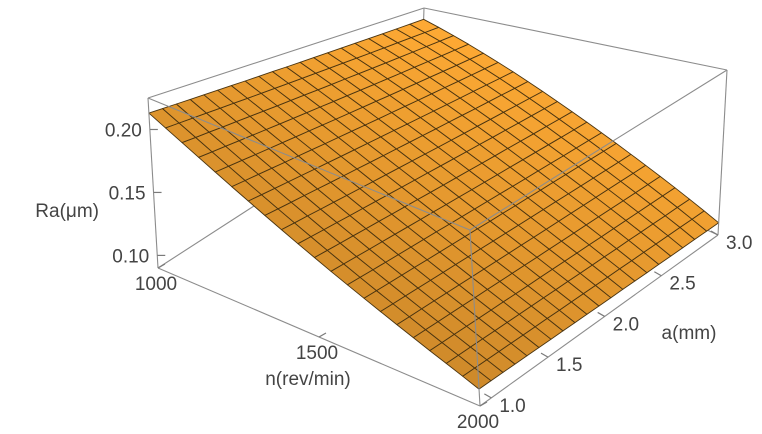 This screenshot has width=762, height=434. What do you see at coordinates (67, 211) in the screenshot?
I see `z-axis-title: Ra(μm)` at bounding box center [67, 211].